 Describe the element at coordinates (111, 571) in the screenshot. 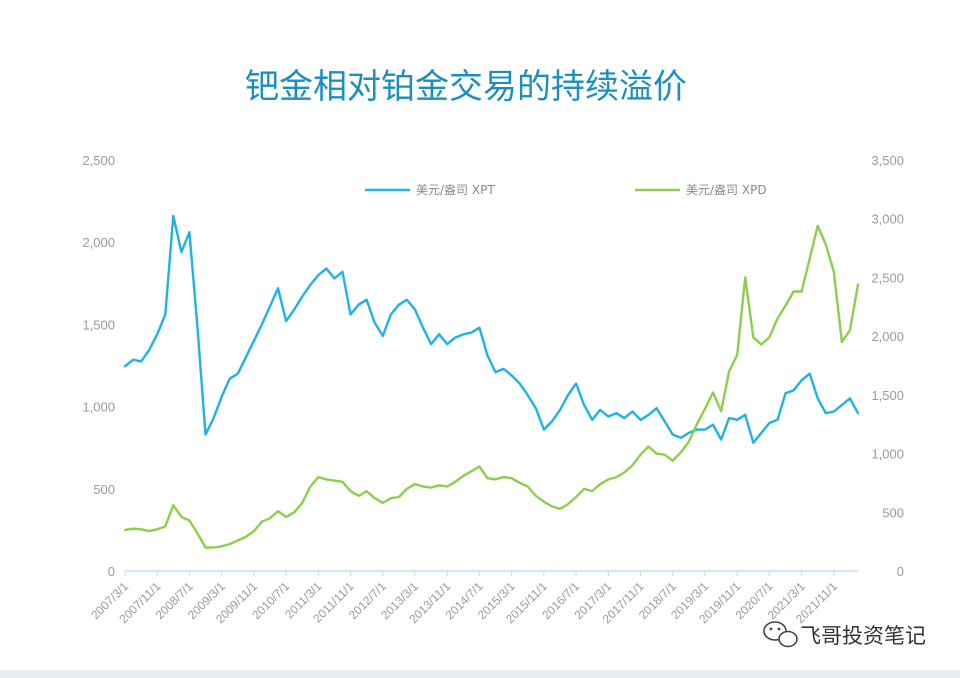

I see `y-left-tick-label: 0` at that location.